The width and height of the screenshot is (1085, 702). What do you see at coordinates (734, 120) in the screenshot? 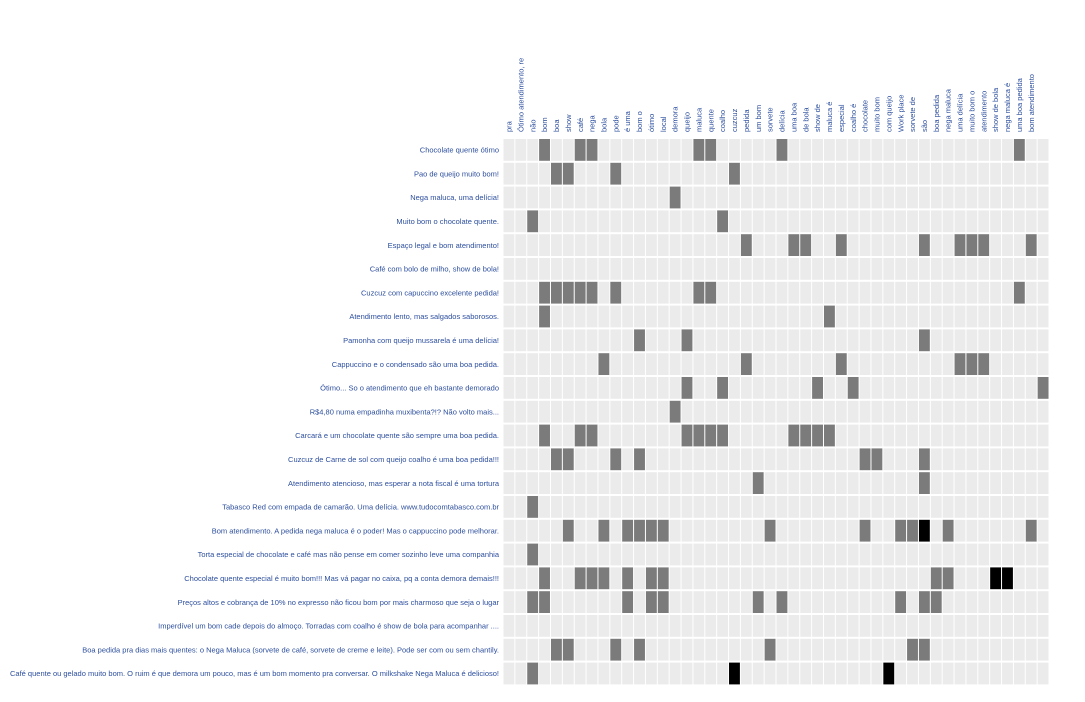
I see `column-label: cuzcuz` at bounding box center [734, 120].